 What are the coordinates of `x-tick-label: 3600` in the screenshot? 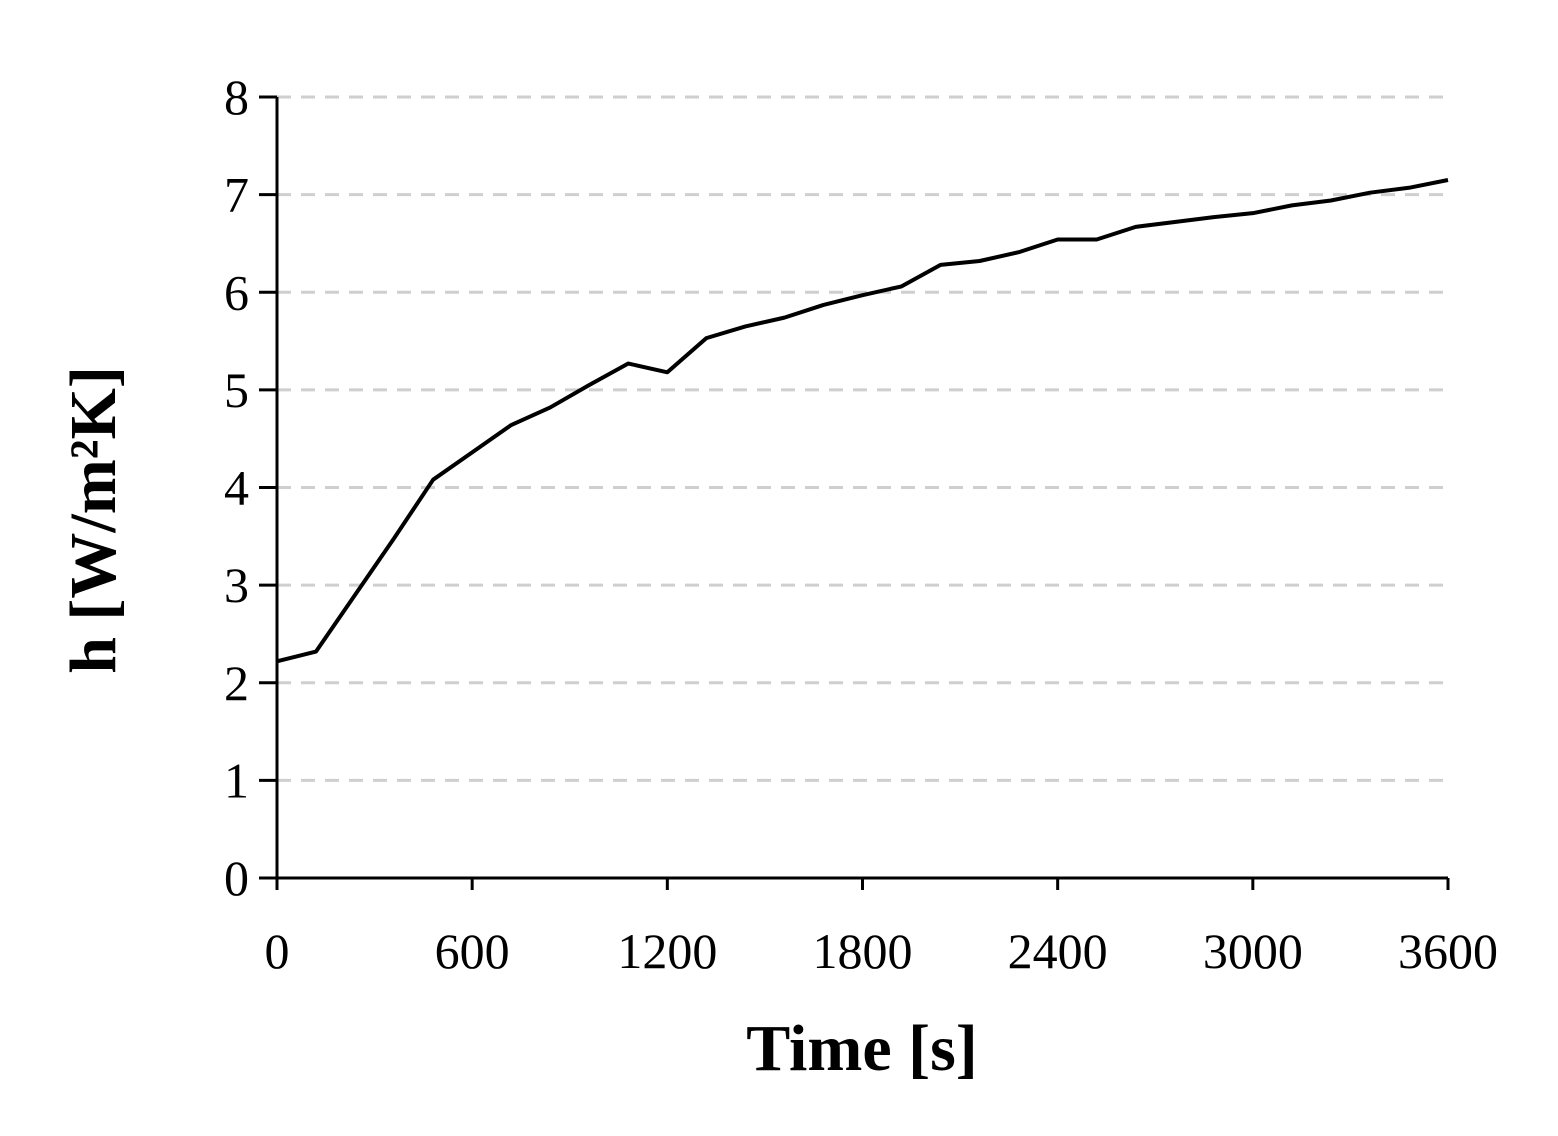 It's located at (1448, 951).